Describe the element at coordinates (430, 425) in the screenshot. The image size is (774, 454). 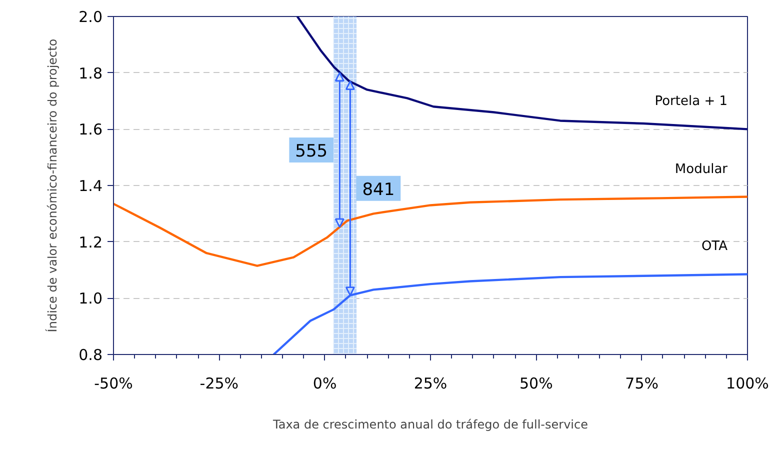
I see `x-axis-title: Taxa de crescimento anual do tráfego de full-service` at that location.